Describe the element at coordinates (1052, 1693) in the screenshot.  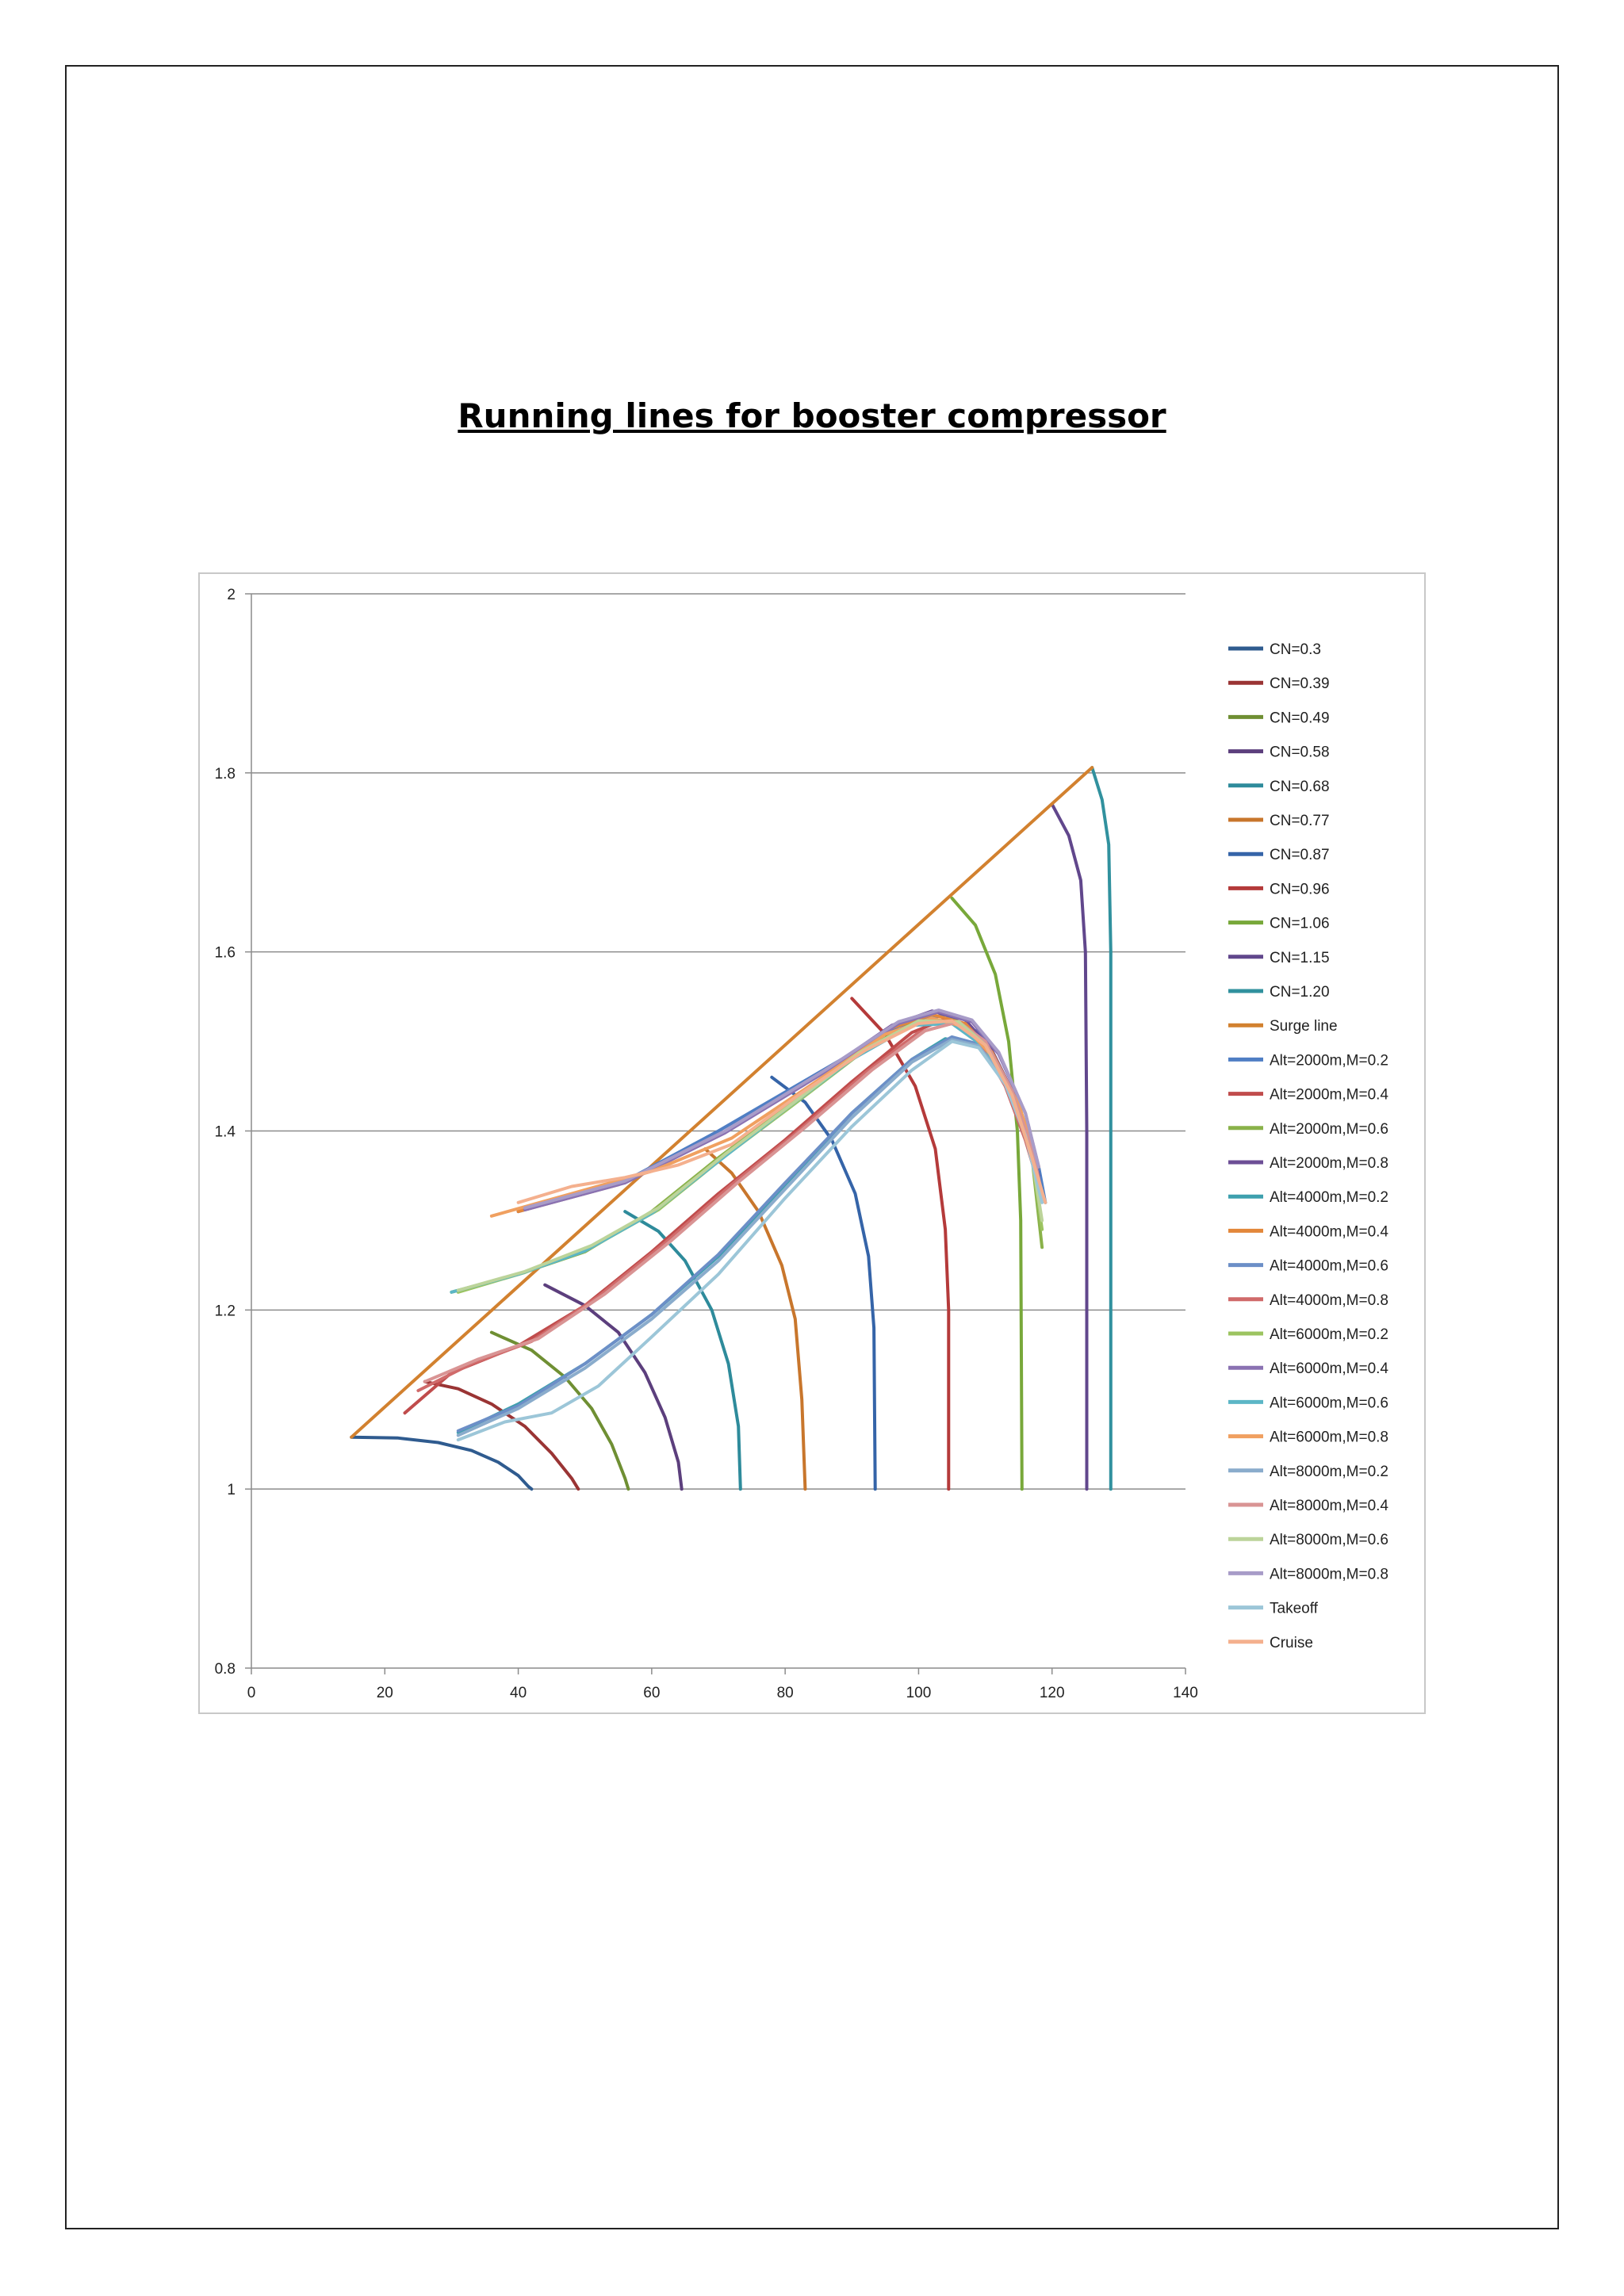
I see `x-tick-label: 120` at that location.